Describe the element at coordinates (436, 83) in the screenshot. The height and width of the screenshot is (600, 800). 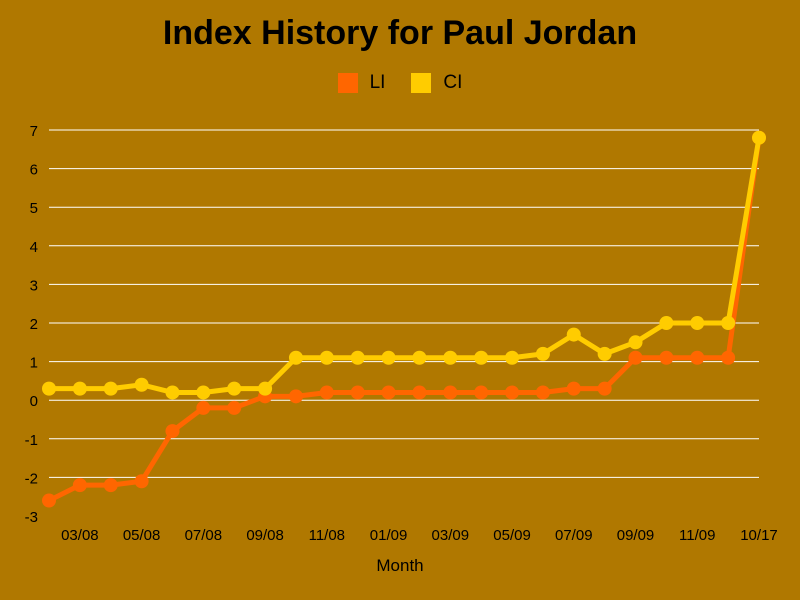
I see `legend-item-ci: CI` at that location.